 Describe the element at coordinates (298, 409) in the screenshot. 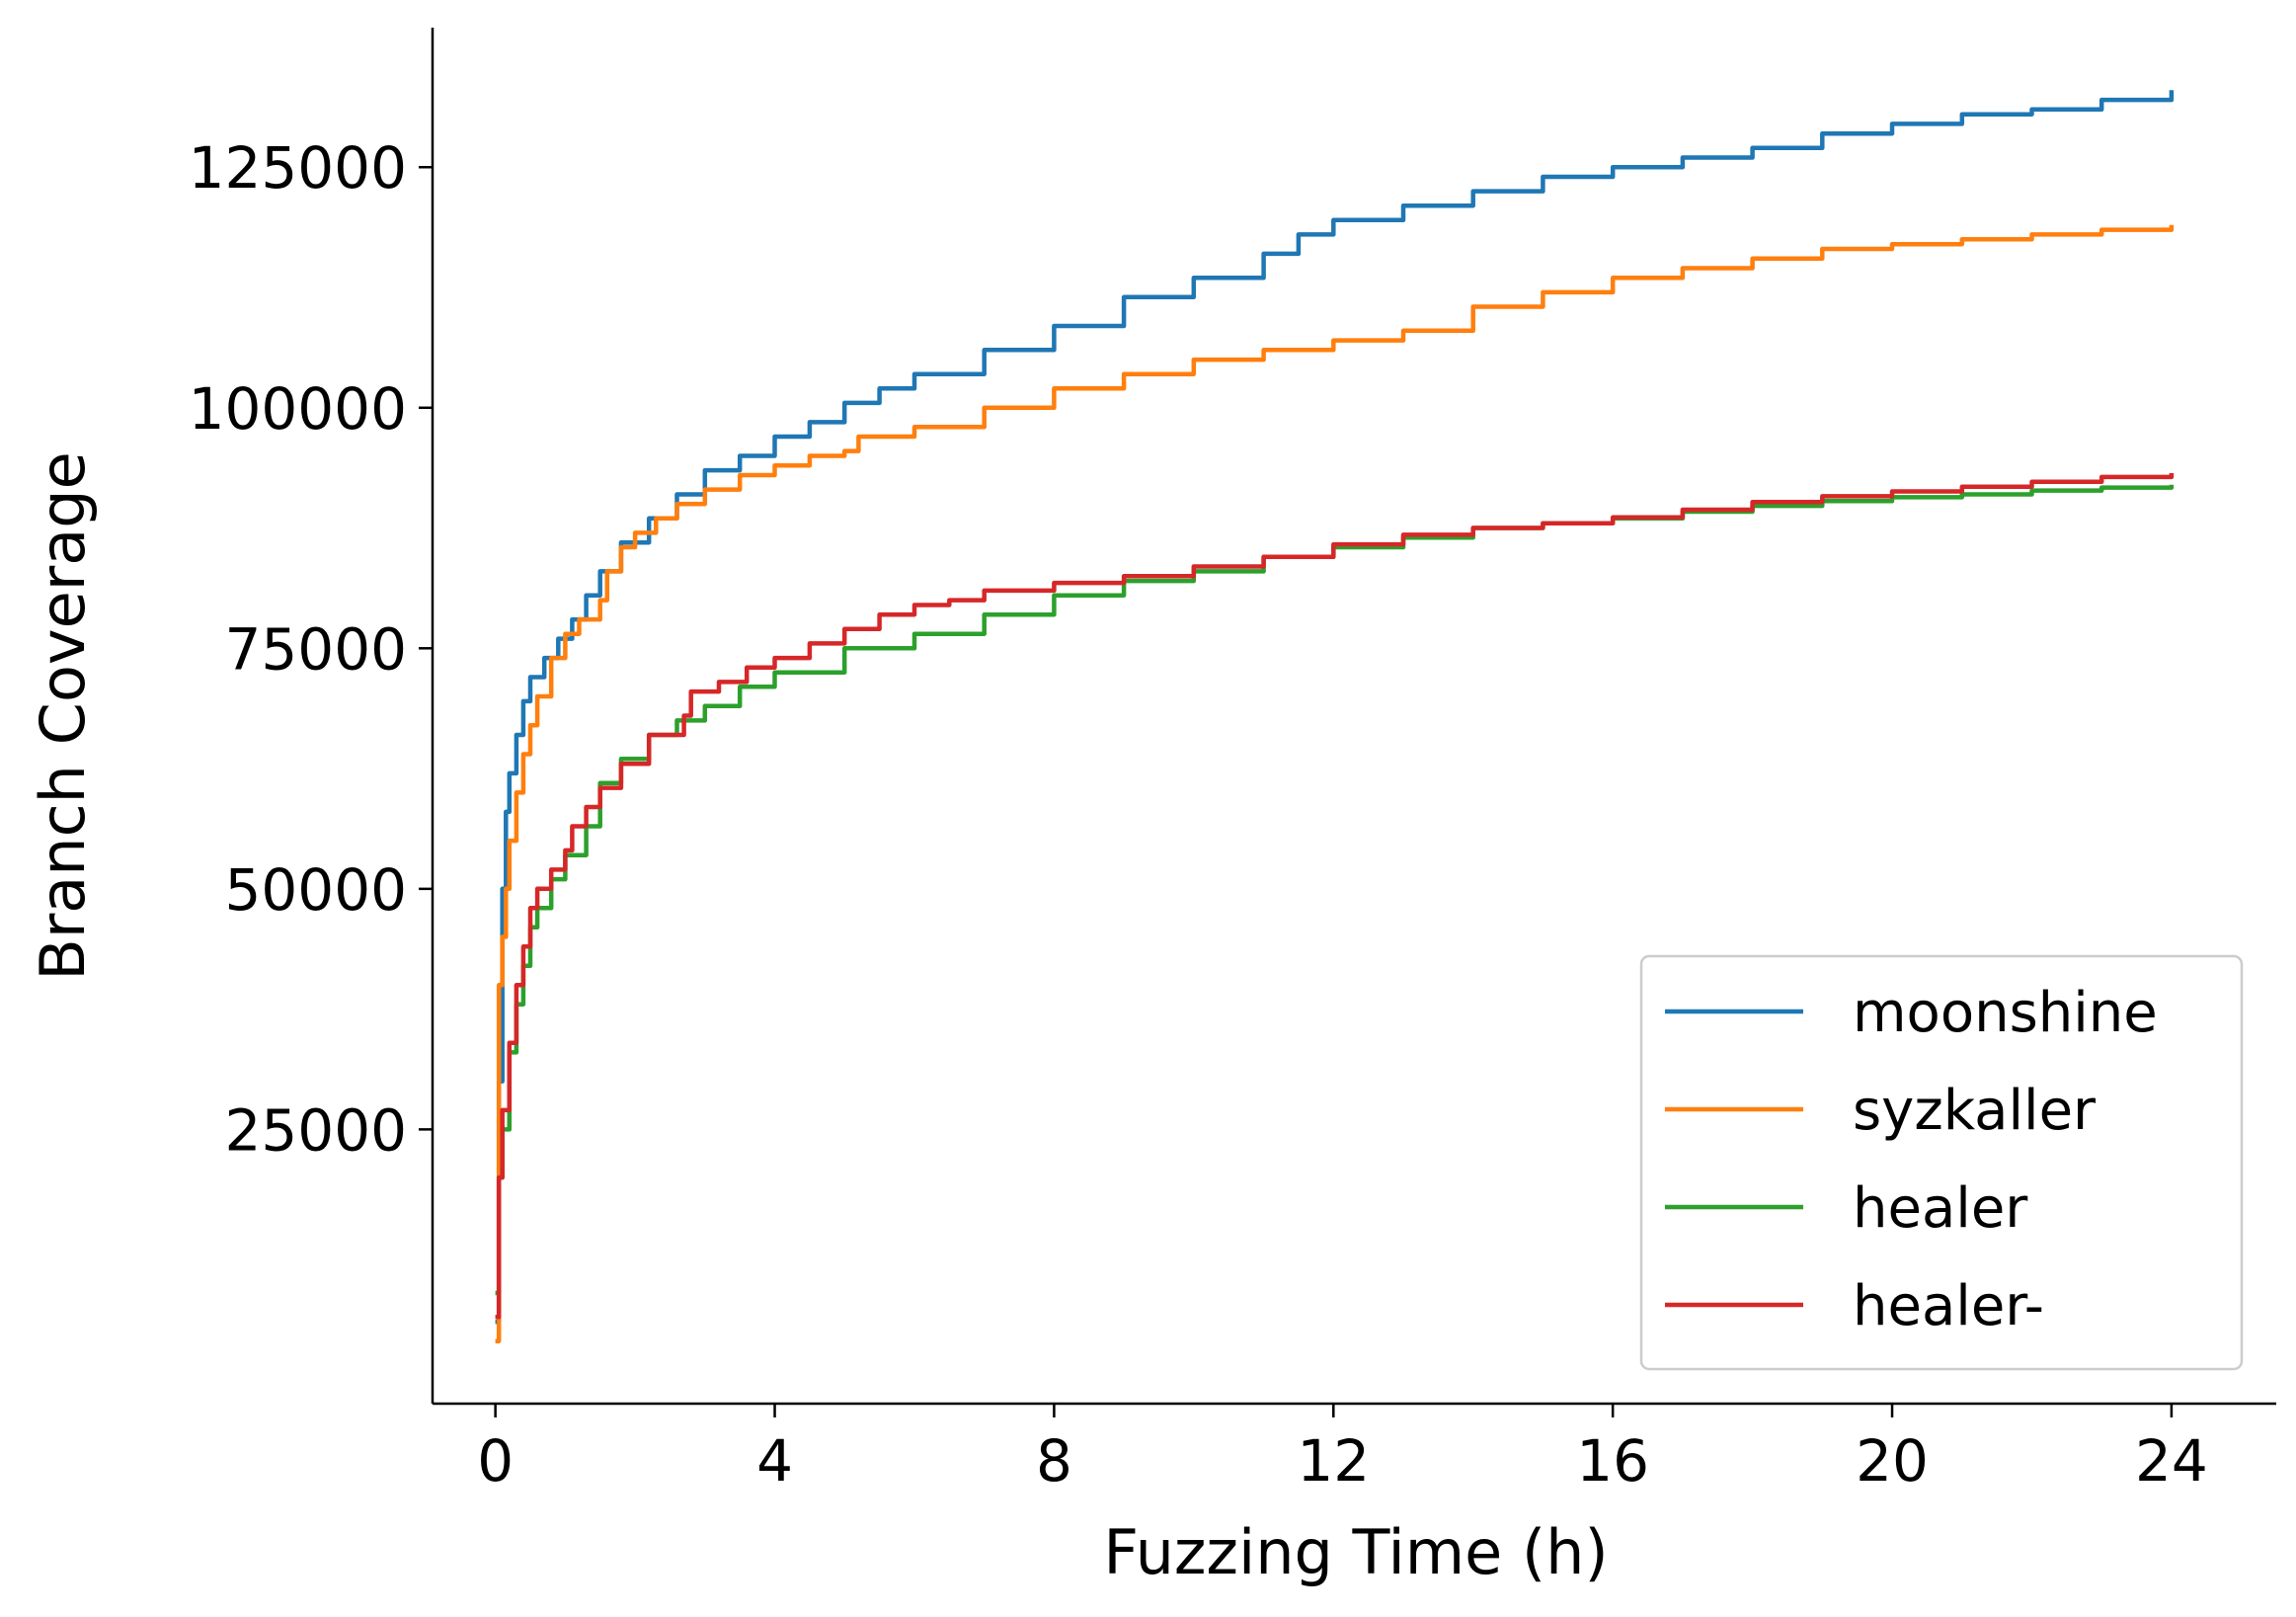

I see `y-tick-label: 100000` at that location.